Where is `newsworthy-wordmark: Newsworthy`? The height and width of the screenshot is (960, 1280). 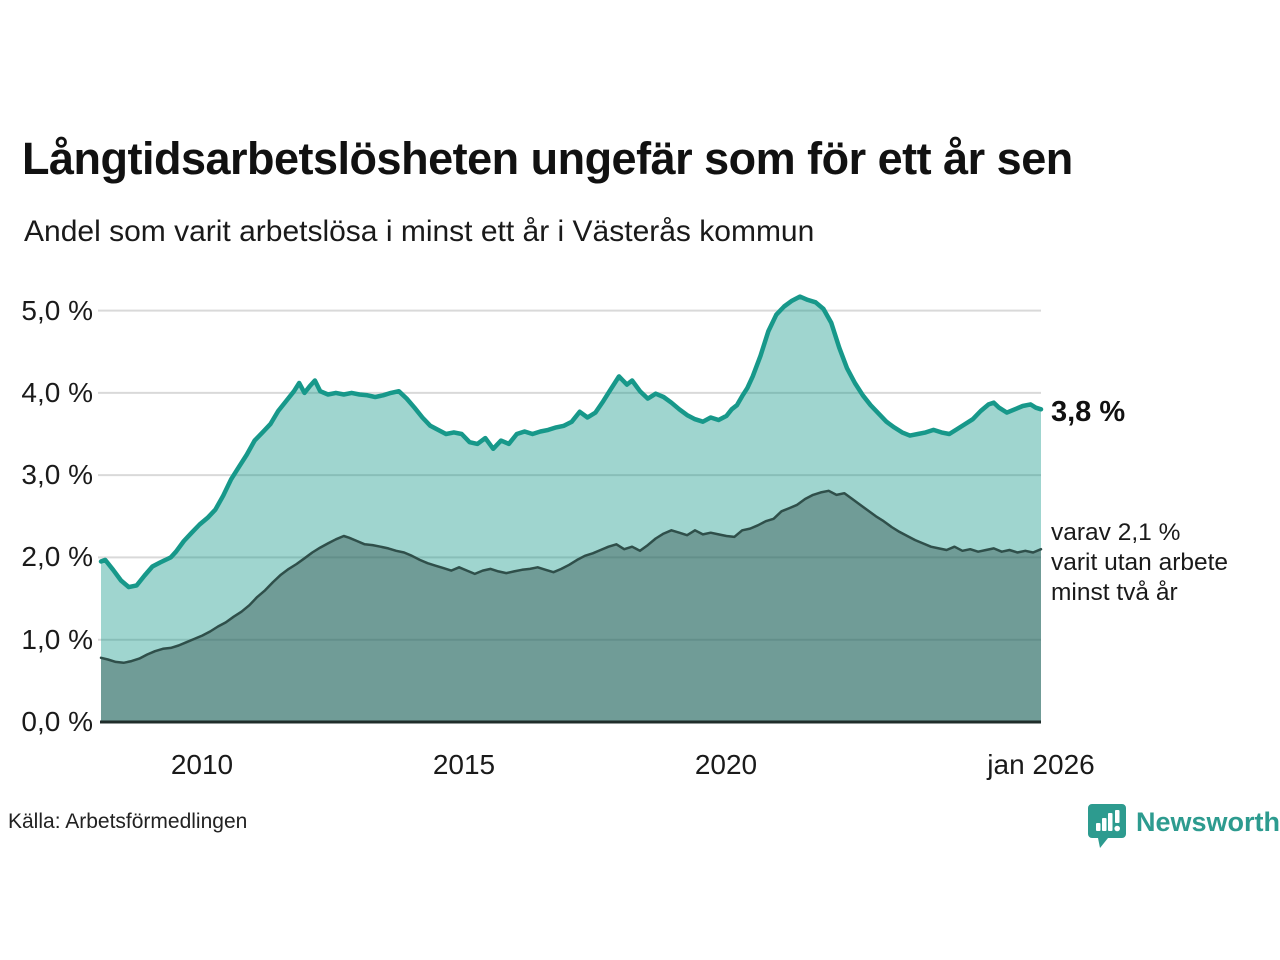
newsworthy-wordmark: Newsworthy is located at coordinates (1208, 822).